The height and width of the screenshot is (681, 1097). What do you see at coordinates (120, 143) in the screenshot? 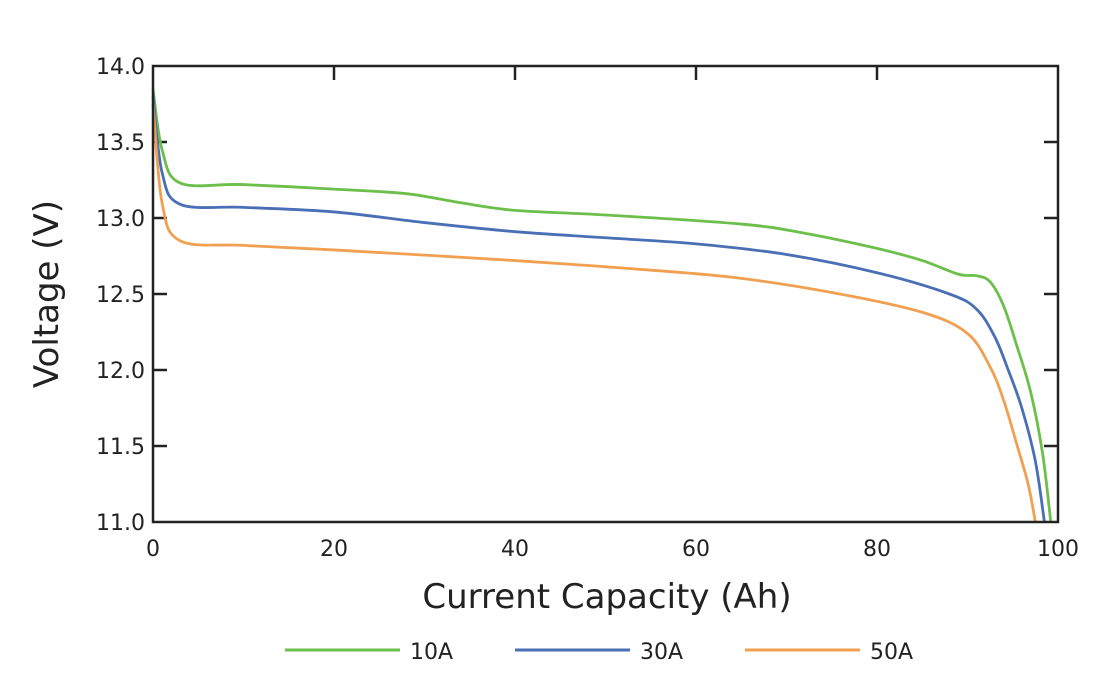
I see `y-tick-label: 13.5` at bounding box center [120, 143].